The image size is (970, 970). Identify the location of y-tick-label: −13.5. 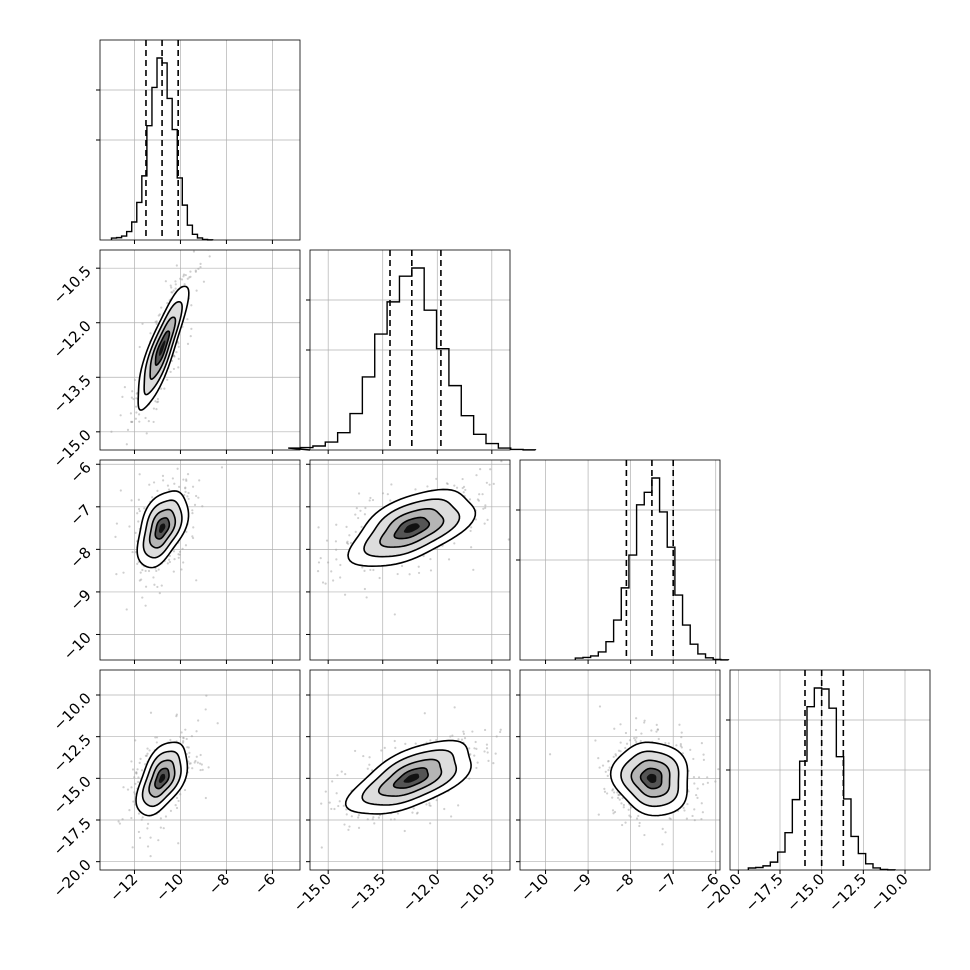
(72, 393).